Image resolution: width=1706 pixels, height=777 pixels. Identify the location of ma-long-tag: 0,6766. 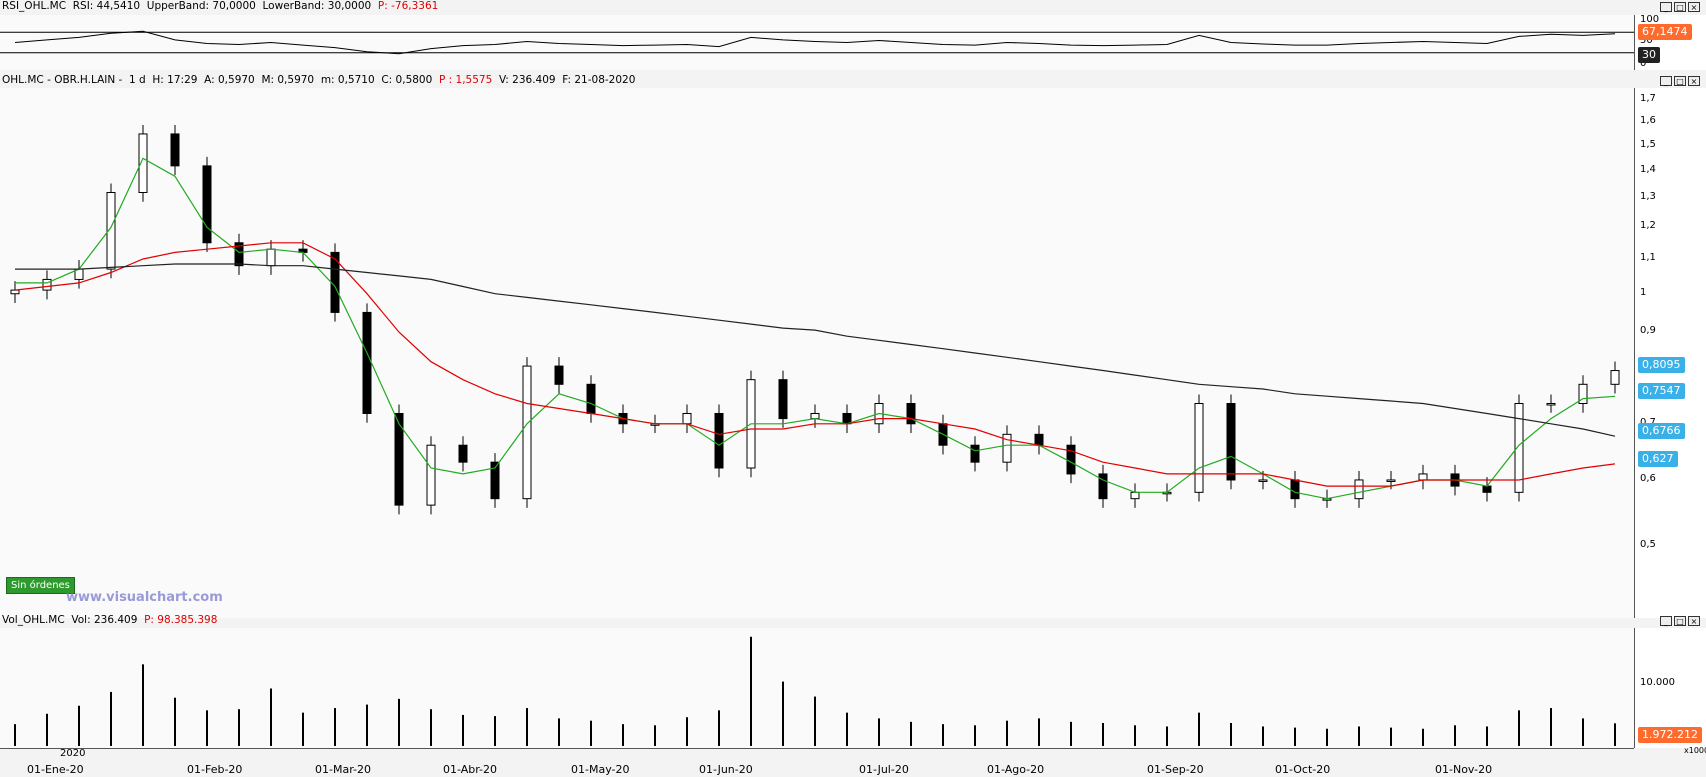
(1661, 431).